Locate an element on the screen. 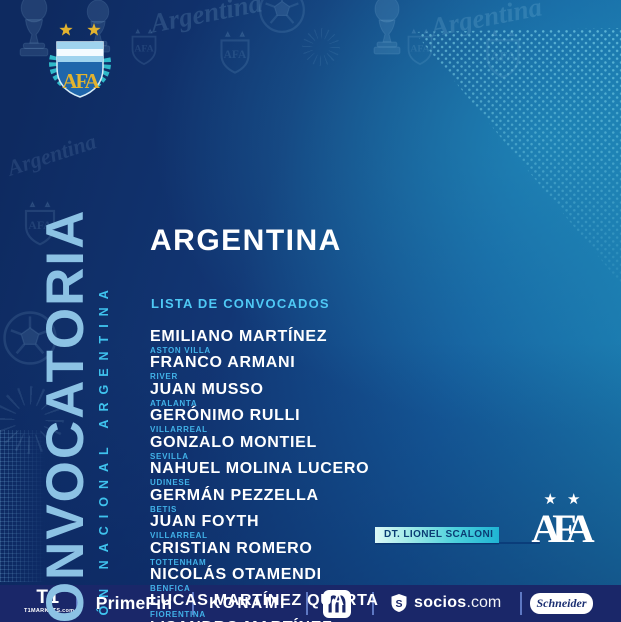 Image resolution: width=621 pixels, height=622 pixels. player-name: GERMÁN PEZZELLA is located at coordinates (234, 495).